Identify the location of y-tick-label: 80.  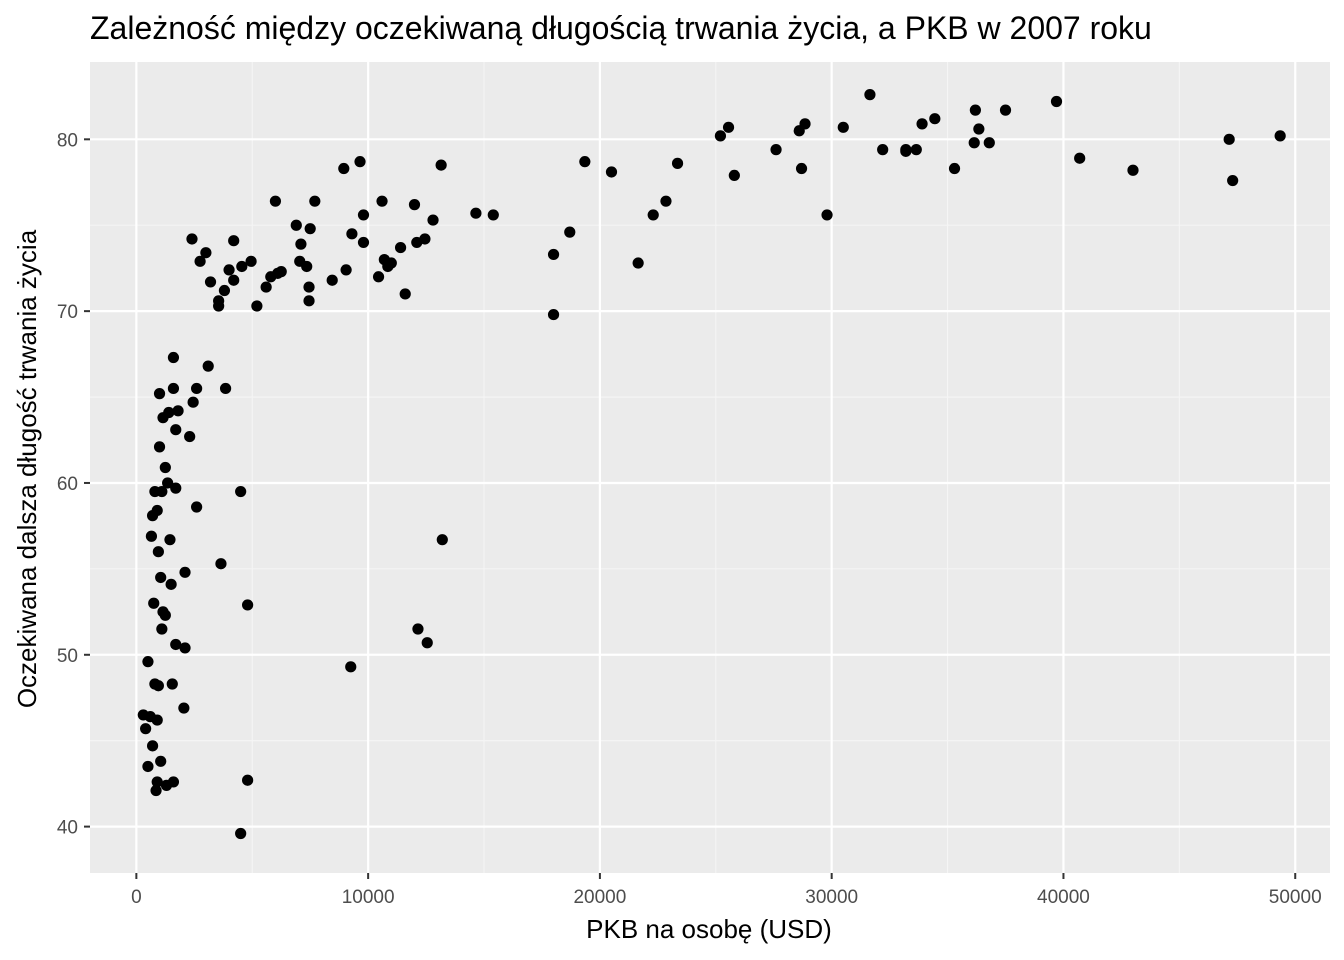
(67, 140).